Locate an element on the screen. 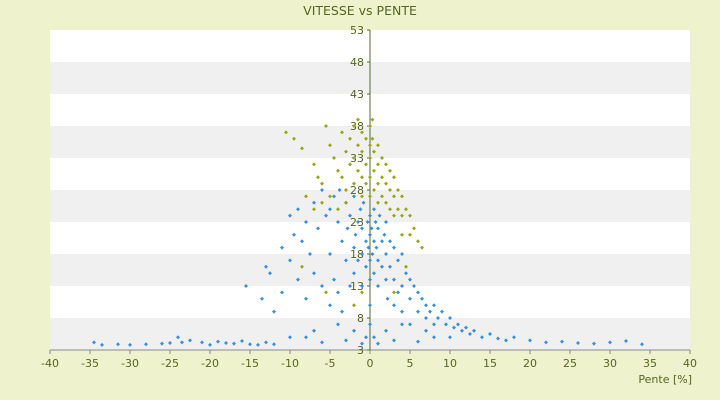 This screenshot has width=720, height=400. x-tick-label: 40 is located at coordinates (690, 363).